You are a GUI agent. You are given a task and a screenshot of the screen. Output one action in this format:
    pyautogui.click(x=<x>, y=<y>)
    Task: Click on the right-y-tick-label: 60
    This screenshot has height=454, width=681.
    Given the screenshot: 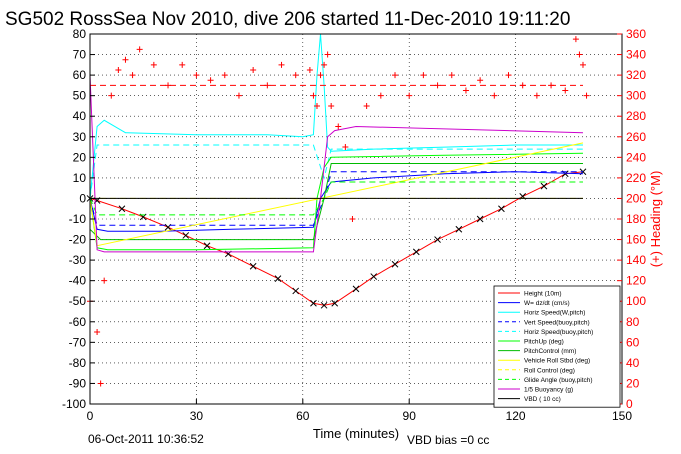 What is the action you would take?
    pyautogui.click(x=633, y=342)
    